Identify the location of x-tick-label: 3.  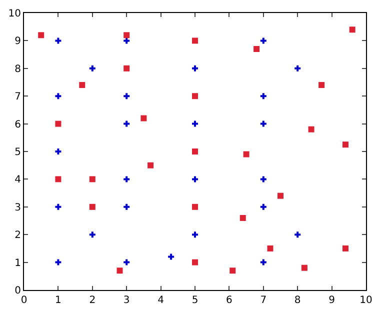
(126, 300).